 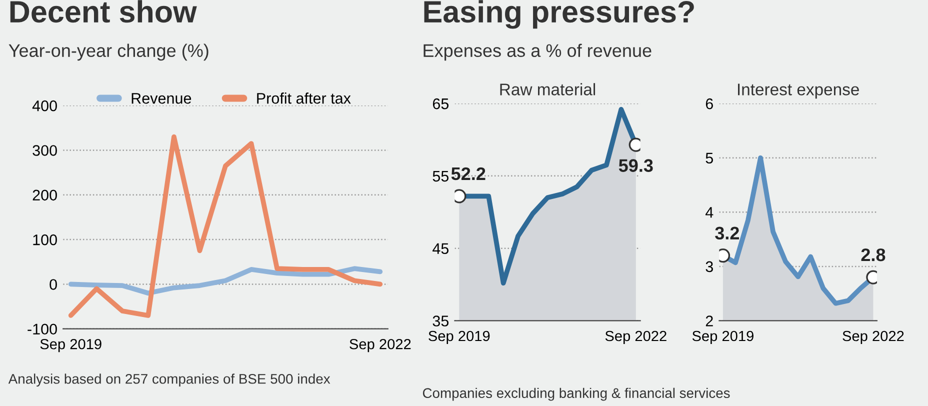 I want to click on chart-title: Decent show, so click(x=103, y=11).